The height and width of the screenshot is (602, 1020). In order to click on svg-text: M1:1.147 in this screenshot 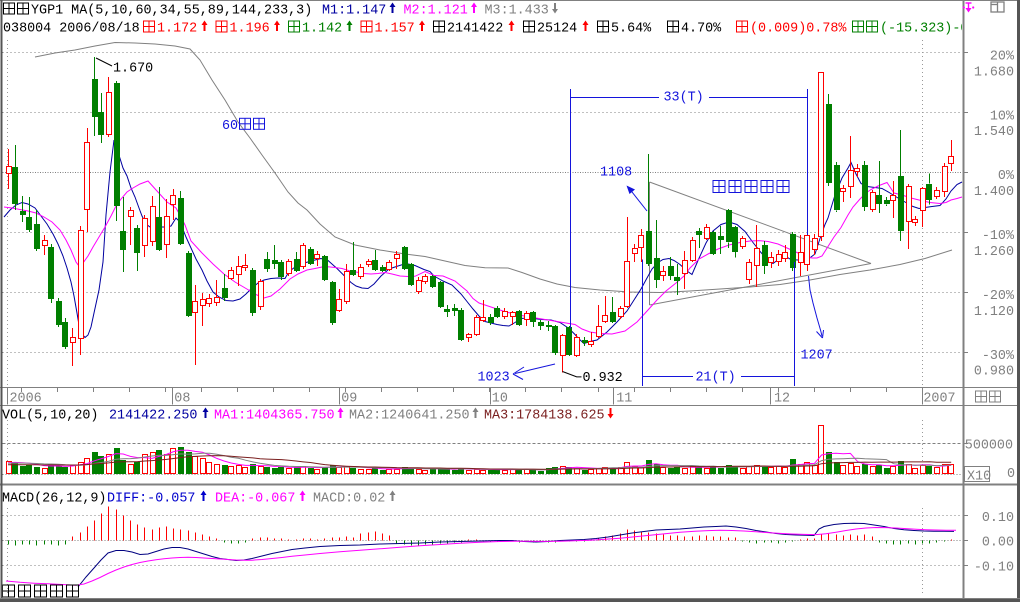, I will do `click(354, 11)`.